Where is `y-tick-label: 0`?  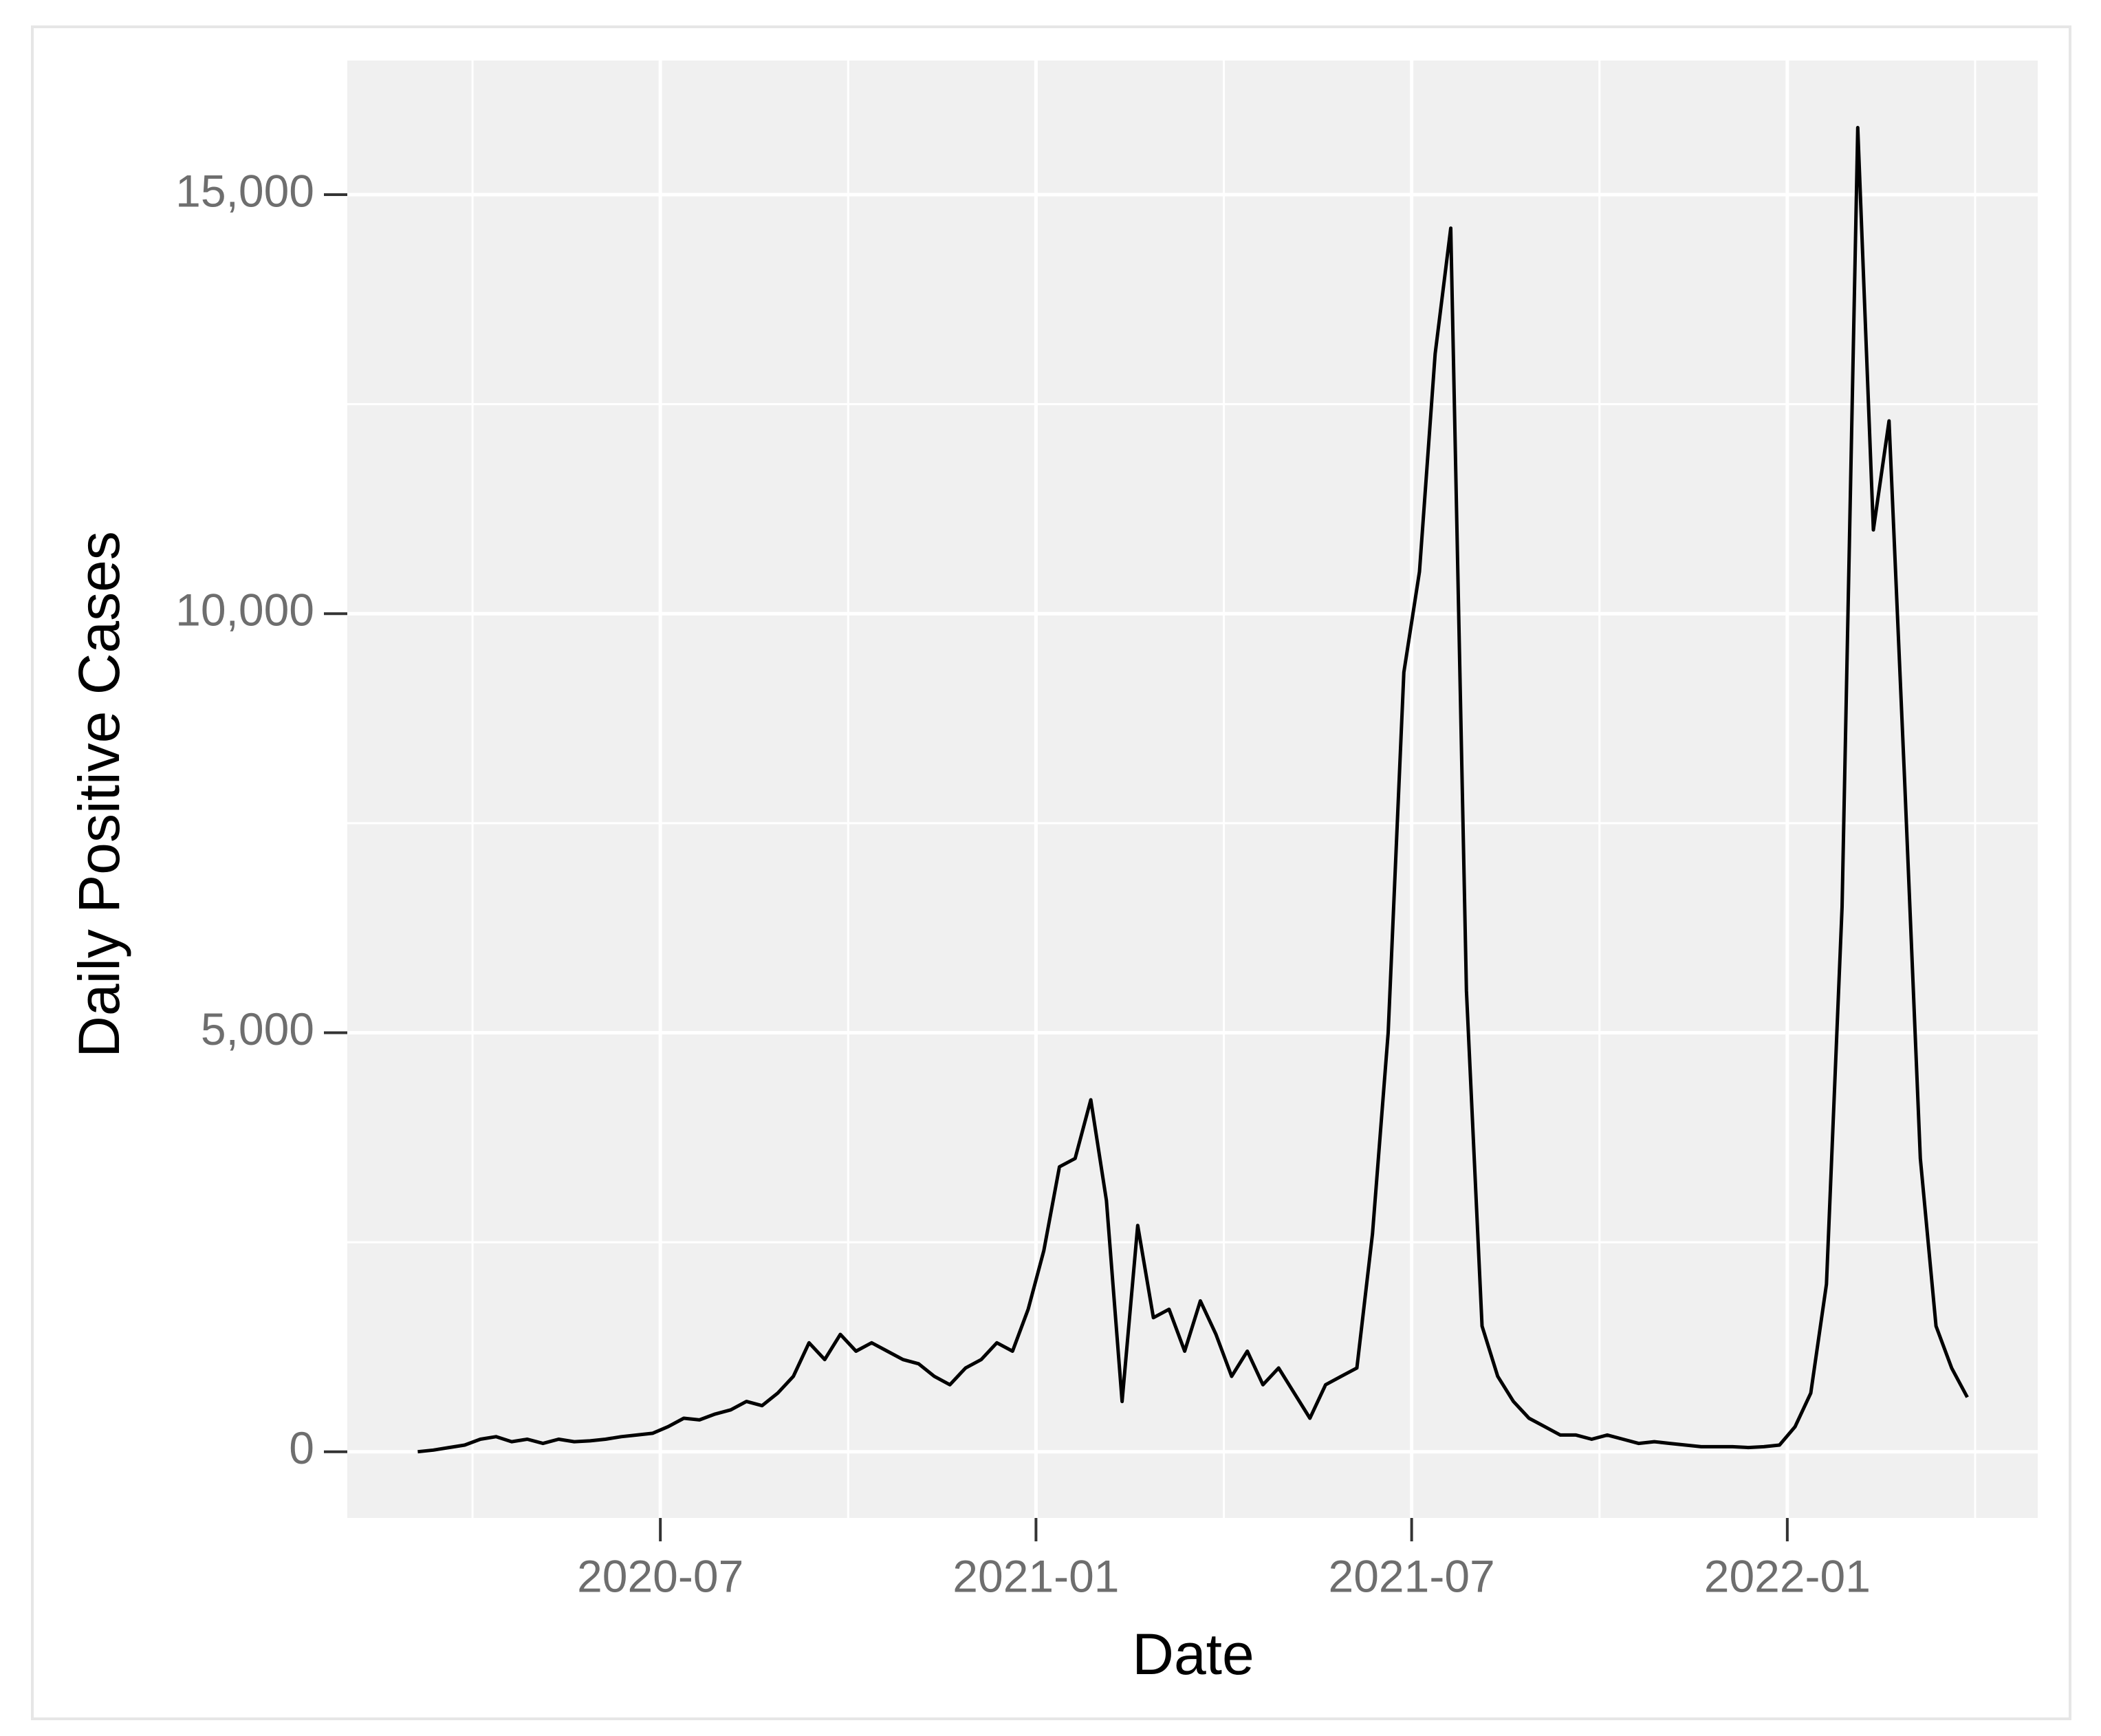 y-tick-label: 0 is located at coordinates (301, 1447).